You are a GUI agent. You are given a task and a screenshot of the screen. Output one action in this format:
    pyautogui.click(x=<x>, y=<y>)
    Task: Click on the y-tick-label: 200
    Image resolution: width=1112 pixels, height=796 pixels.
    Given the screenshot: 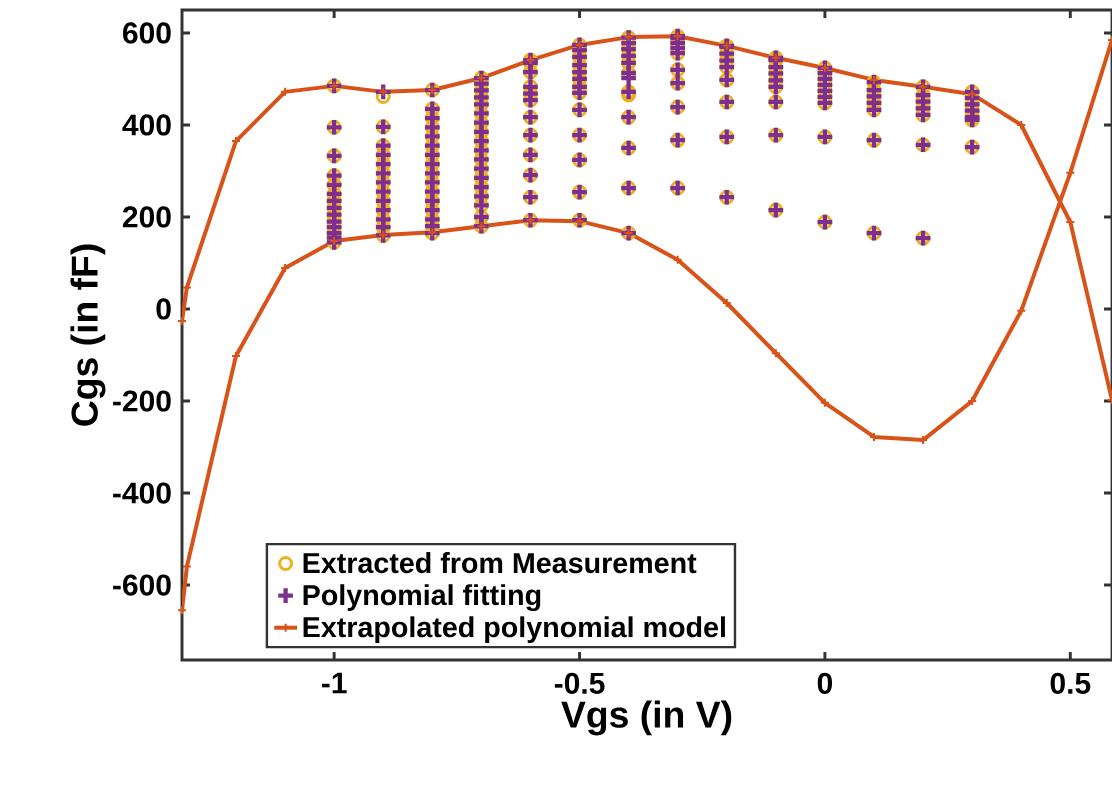 What is the action you would take?
    pyautogui.click(x=146, y=217)
    